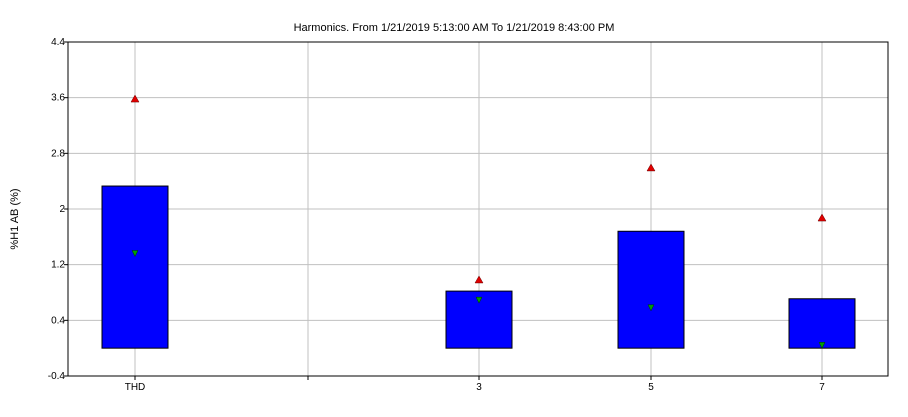  What do you see at coordinates (58, 98) in the screenshot?
I see `y-tick-label: 3.6` at bounding box center [58, 98].